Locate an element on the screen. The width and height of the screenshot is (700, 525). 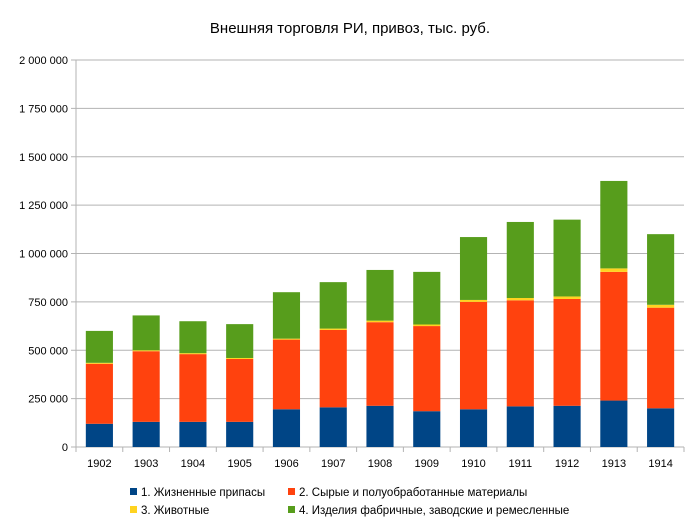
y-tick-label: 1 000 000 is located at coordinates (43, 255).